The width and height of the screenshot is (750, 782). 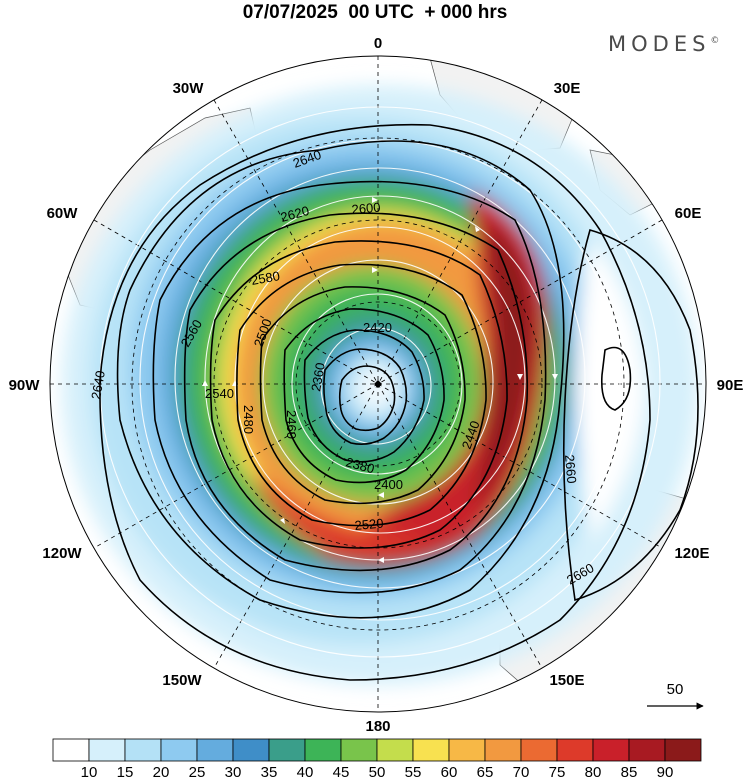 I want to click on map-title: 07/07/2025 00 UTC + 000 hrs, so click(x=375, y=12).